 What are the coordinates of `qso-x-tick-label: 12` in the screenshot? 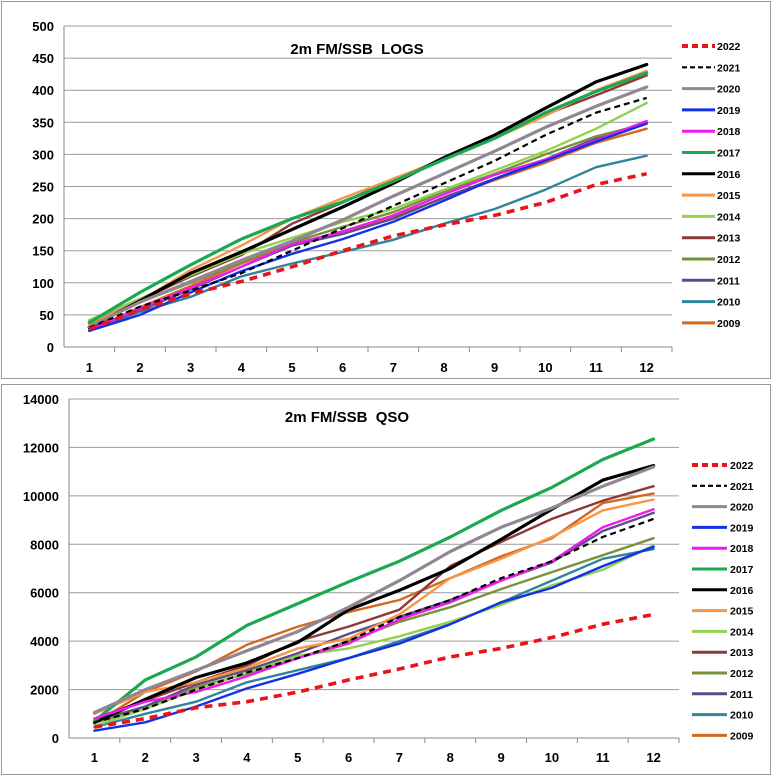 It's located at (653, 757).